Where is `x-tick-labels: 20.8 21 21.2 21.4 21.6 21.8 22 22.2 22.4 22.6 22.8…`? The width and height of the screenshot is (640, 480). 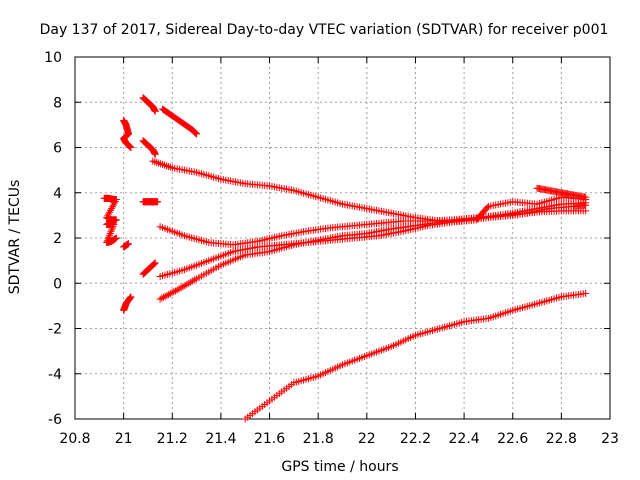
x-tick-labels: 20.8 21 21.2 21.4 21.6 21.8 22 22.2 22.4 22.6 22.8… is located at coordinates (339, 439).